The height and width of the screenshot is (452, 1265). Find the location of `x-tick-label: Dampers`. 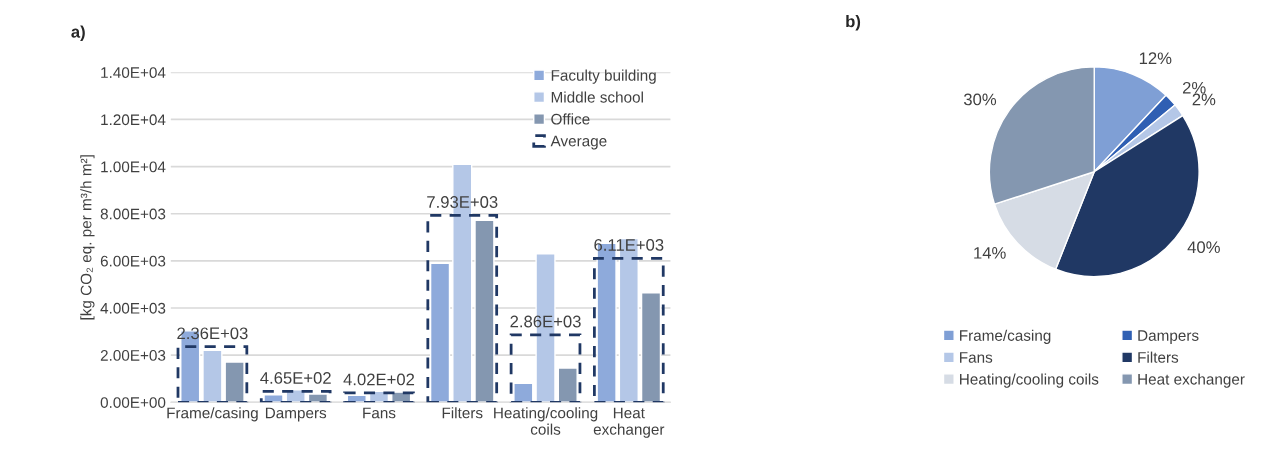

x-tick-label: Dampers is located at coordinates (296, 414).